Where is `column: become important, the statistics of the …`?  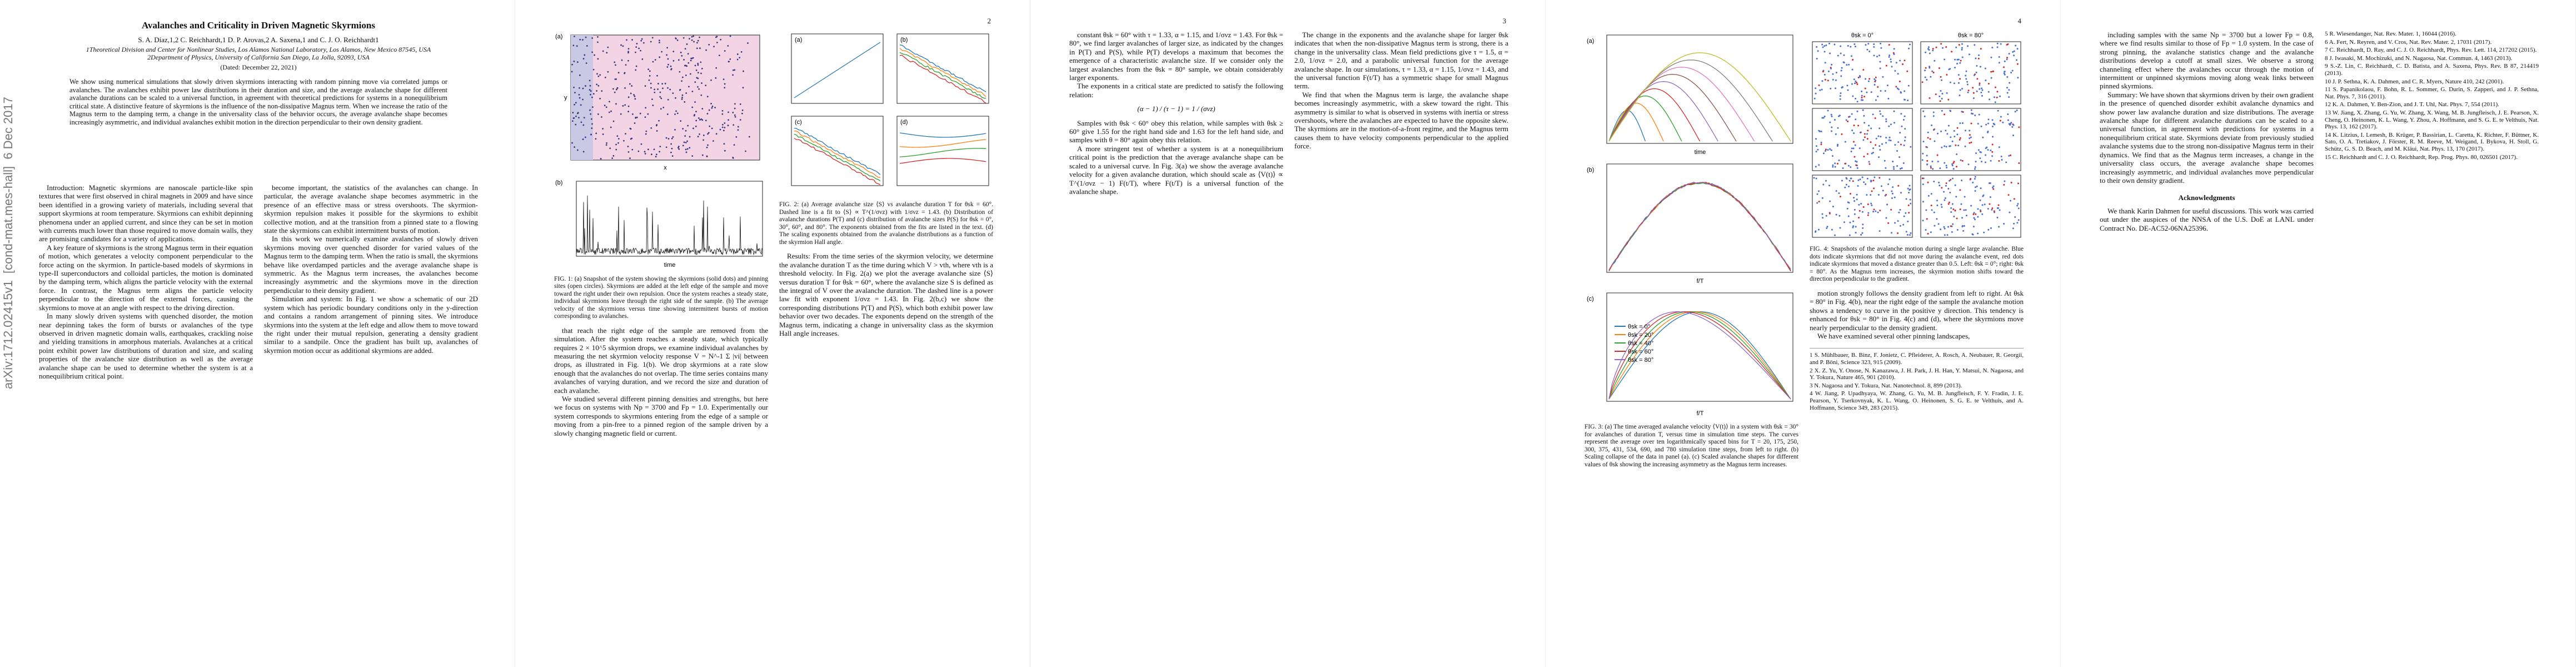 column: become important, the statistics of the … is located at coordinates (371, 416).